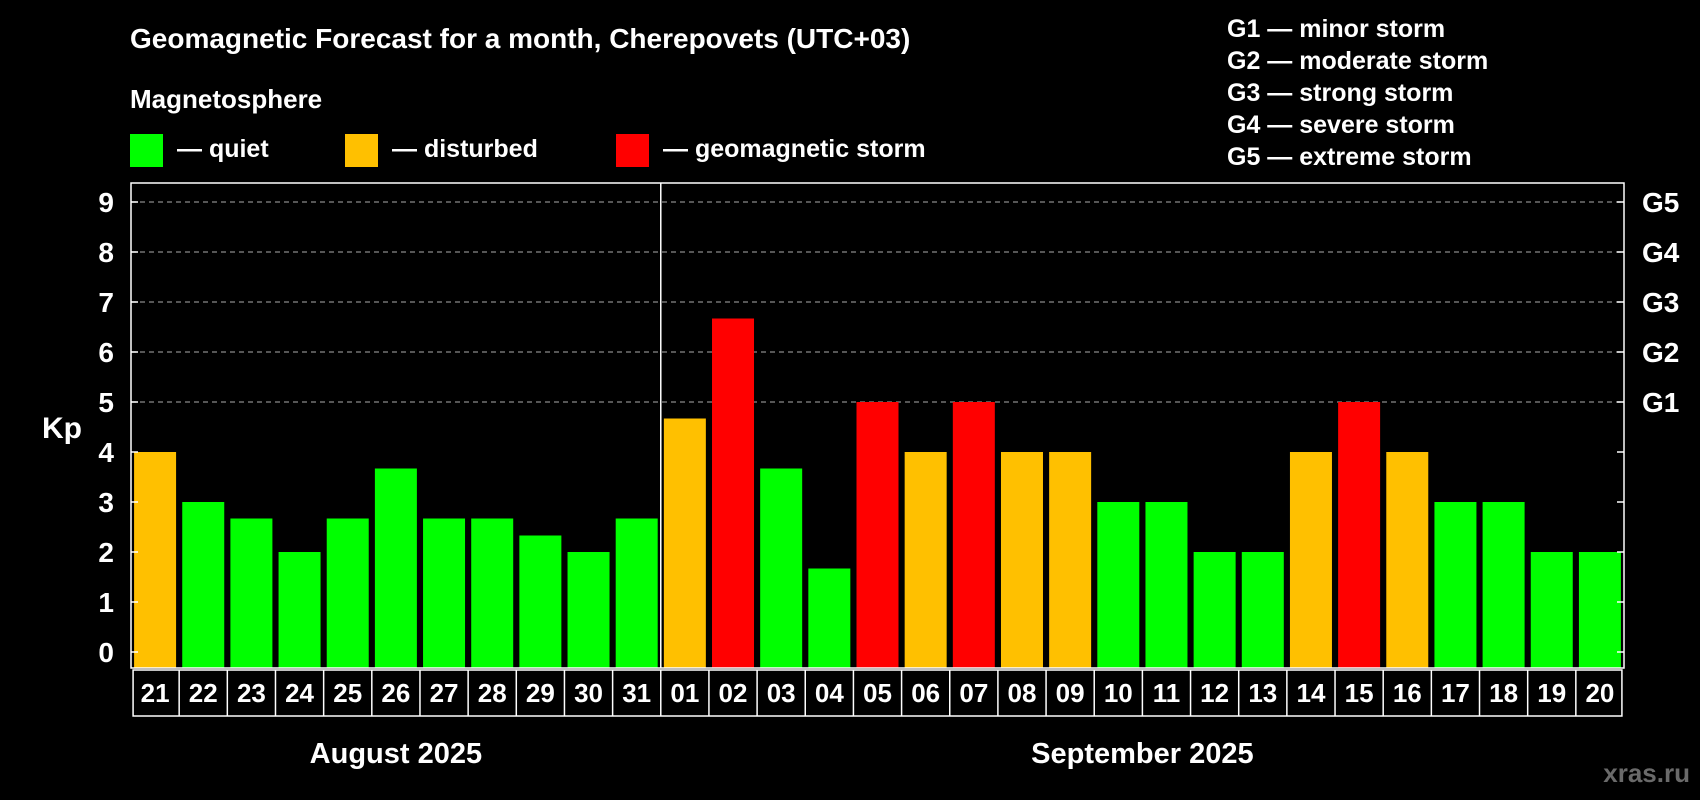 The image size is (1700, 800). Describe the element at coordinates (1660, 302) in the screenshot. I see `right-axis-label-g3: G3` at that location.